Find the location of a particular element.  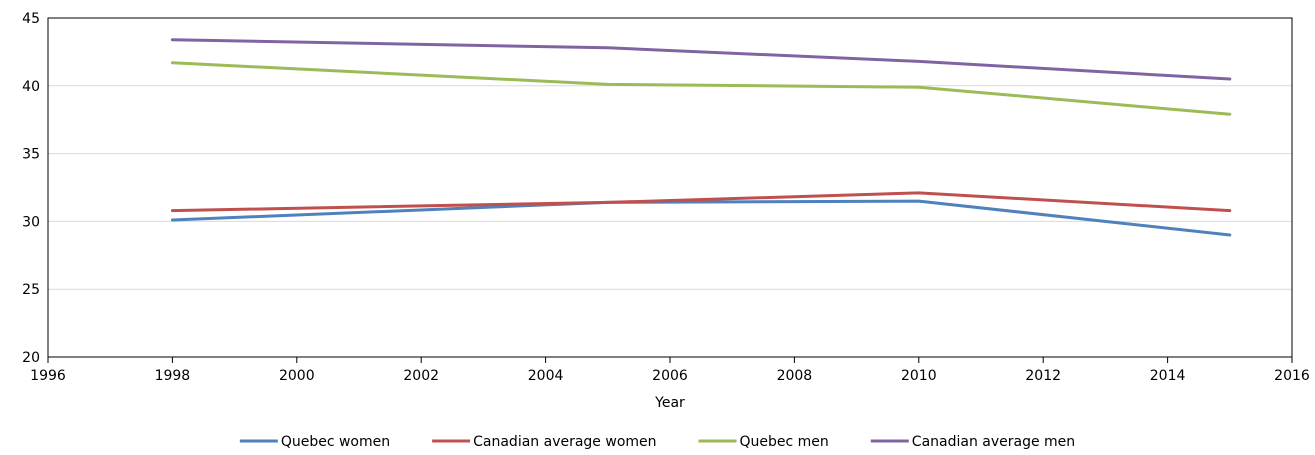

y-axis-tick-labels: 20 25 30 35 40 45 is located at coordinates (31, 188).